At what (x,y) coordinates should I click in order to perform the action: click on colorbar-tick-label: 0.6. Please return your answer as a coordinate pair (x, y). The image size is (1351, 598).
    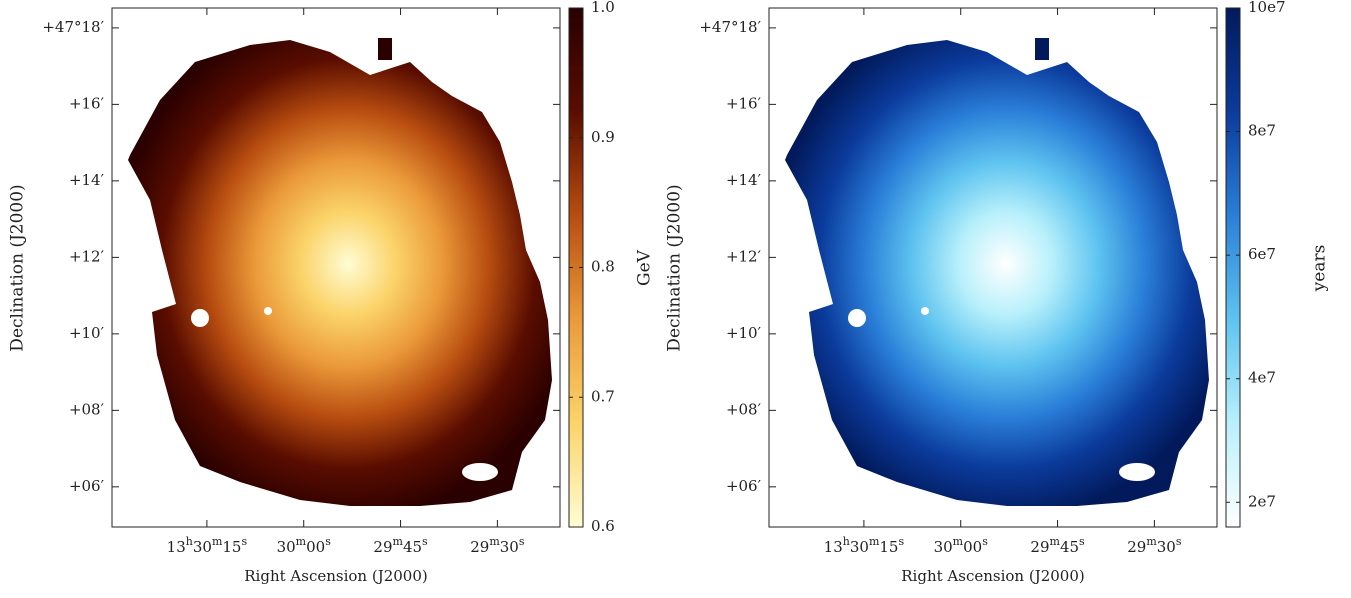
    Looking at the image, I should click on (603, 526).